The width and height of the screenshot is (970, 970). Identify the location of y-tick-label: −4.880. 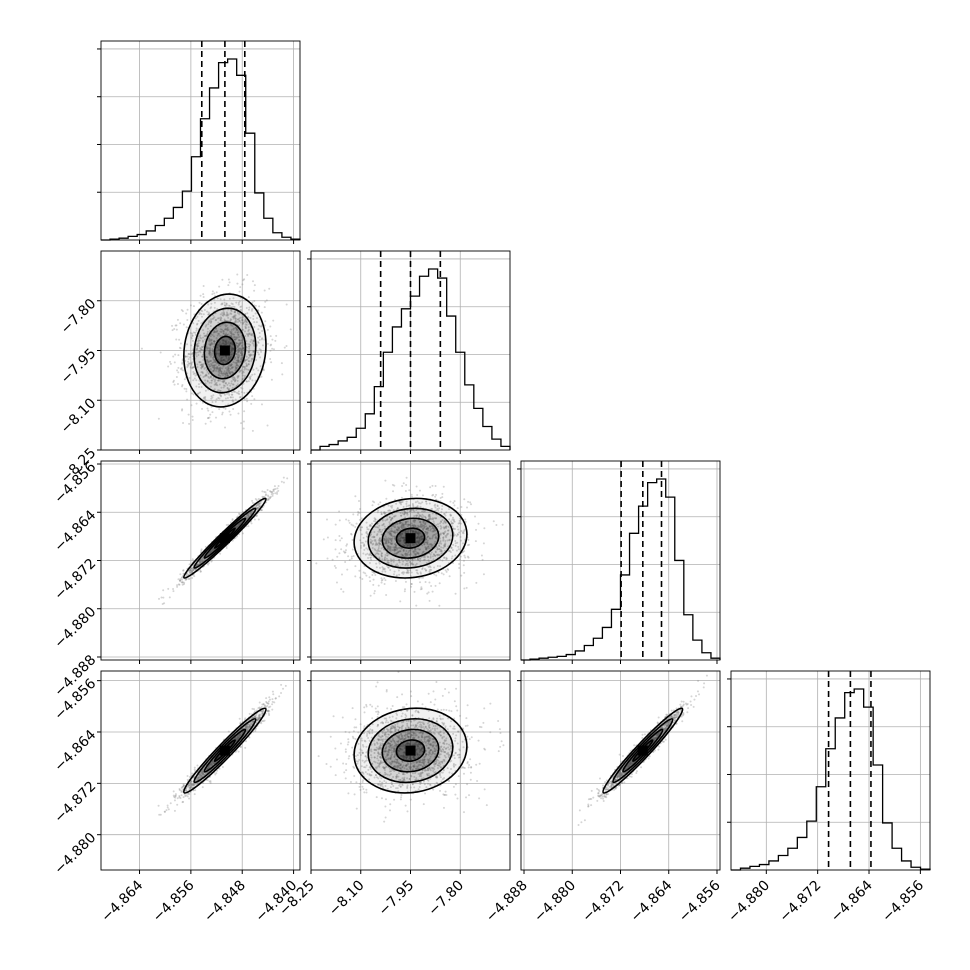
(75, 628).